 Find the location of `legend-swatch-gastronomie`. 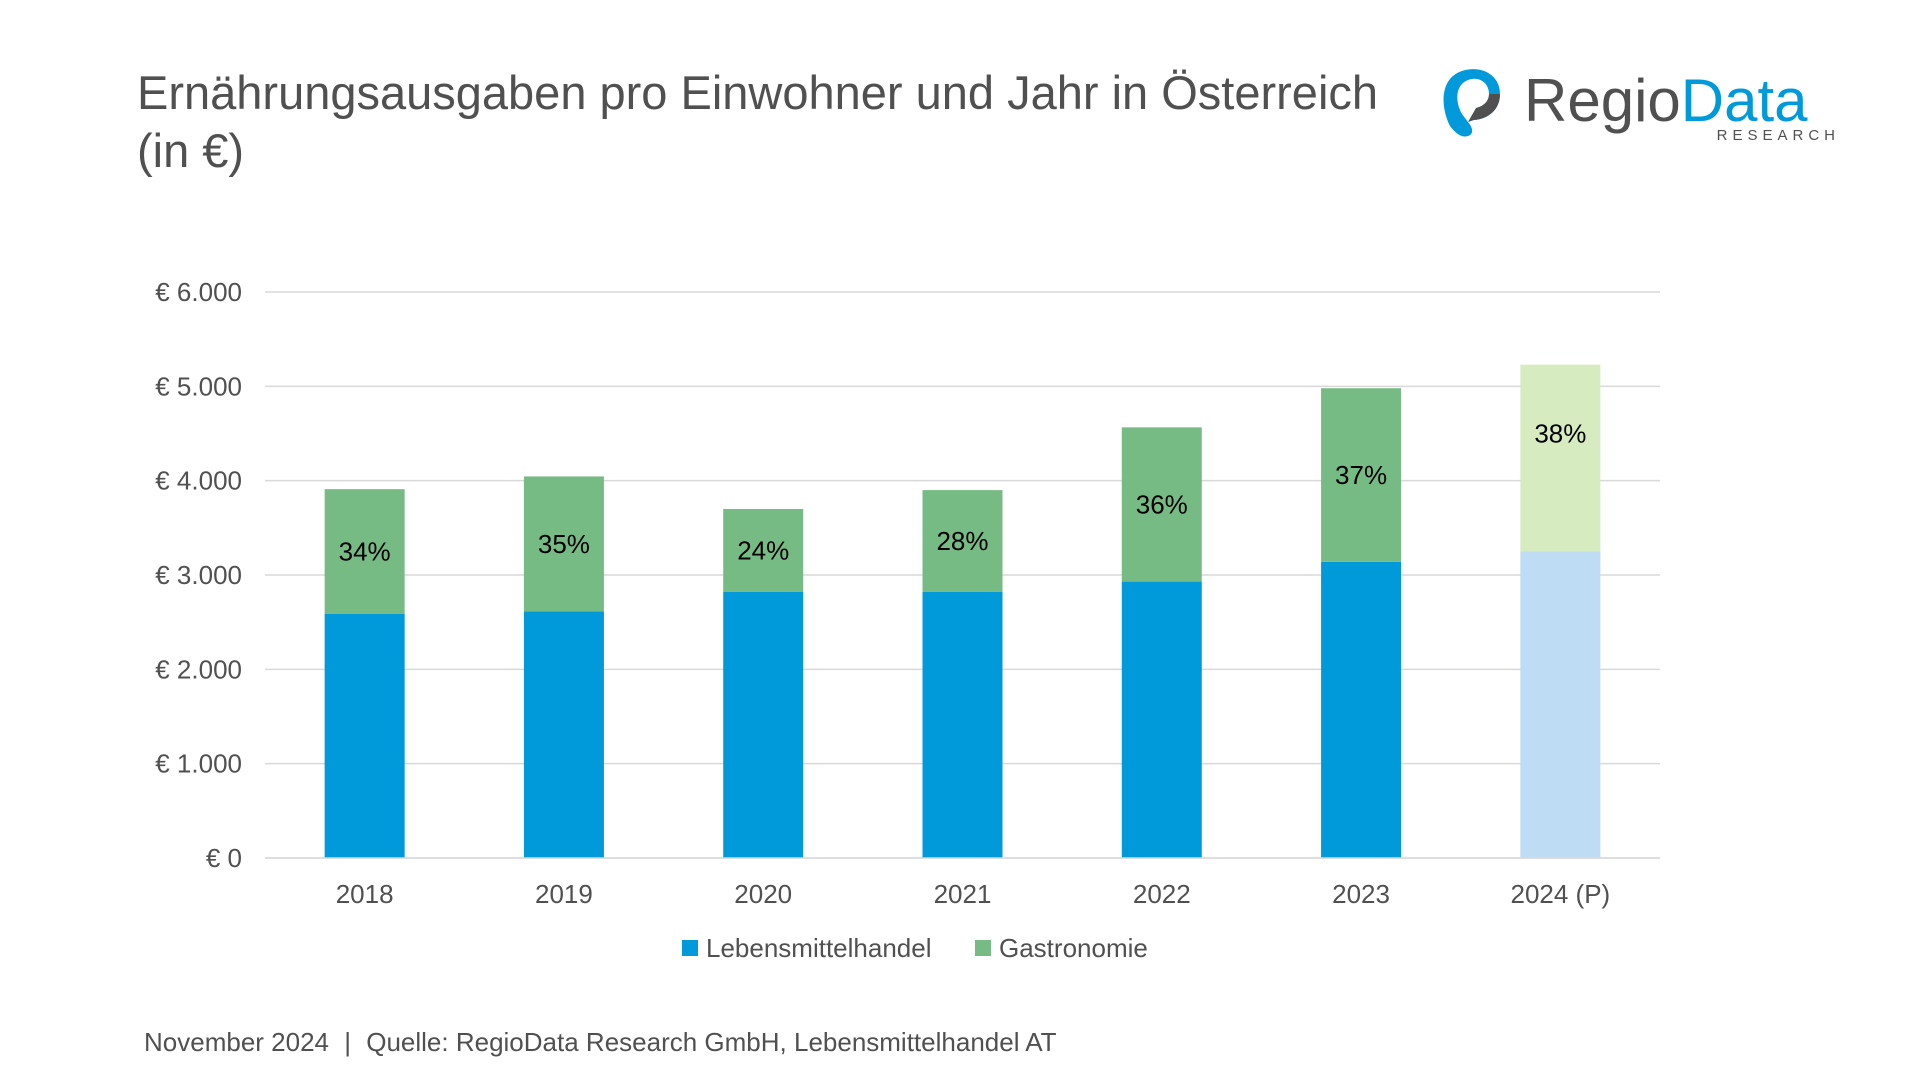

legend-swatch-gastronomie is located at coordinates (983, 948).